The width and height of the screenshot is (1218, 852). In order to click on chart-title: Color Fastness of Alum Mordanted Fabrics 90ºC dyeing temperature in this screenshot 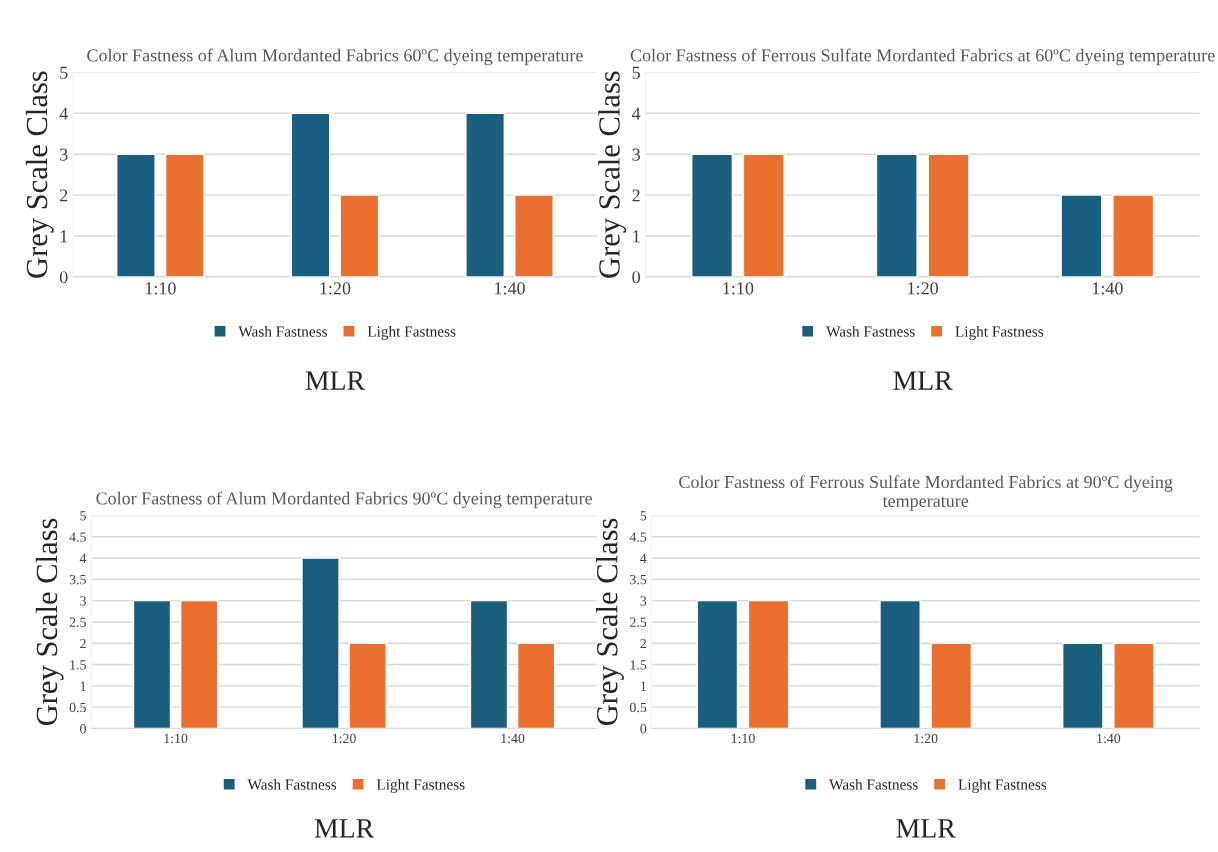, I will do `click(344, 500)`.